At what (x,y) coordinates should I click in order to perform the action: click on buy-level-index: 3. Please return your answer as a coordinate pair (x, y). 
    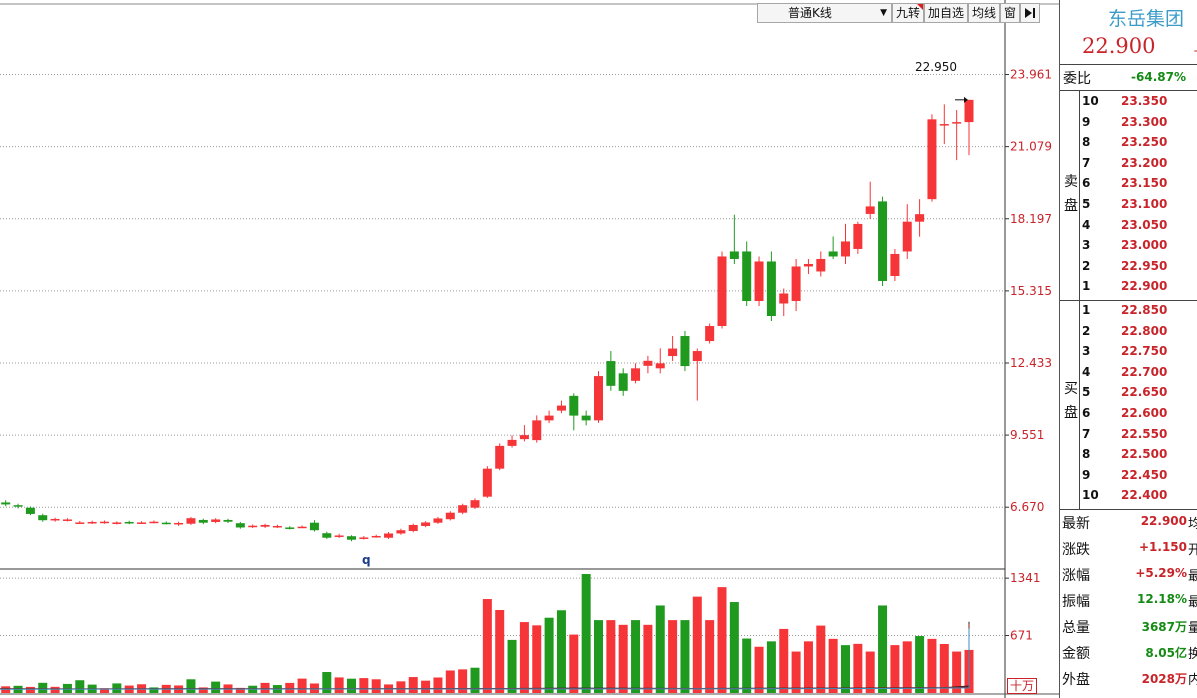
    Looking at the image, I should click on (1086, 351).